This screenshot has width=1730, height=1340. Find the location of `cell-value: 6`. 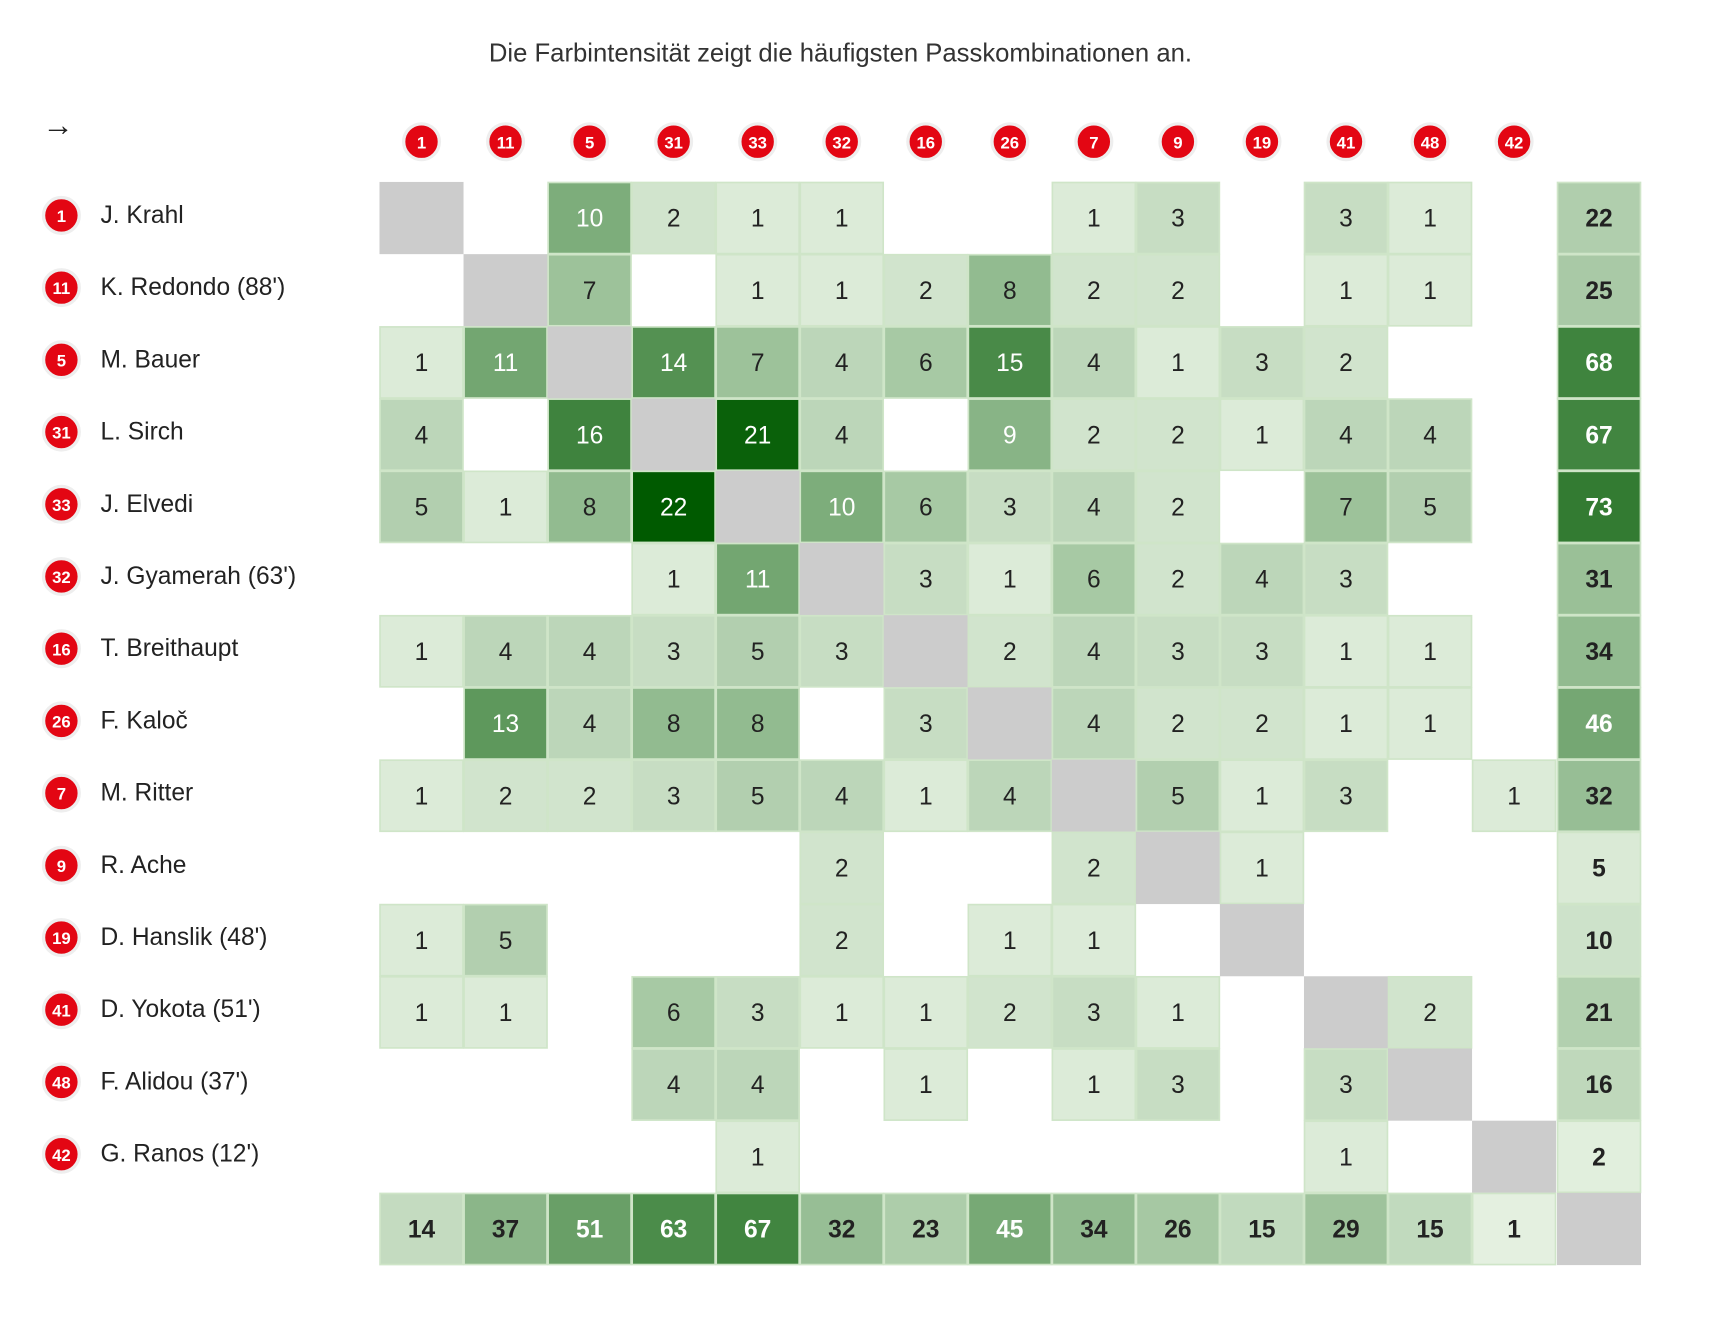

cell-value: 6 is located at coordinates (926, 507).